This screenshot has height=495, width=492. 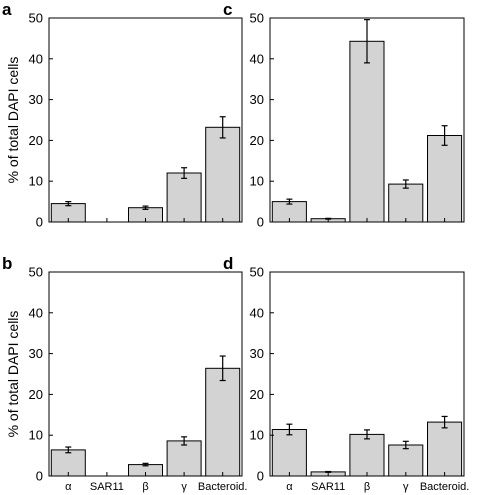 What do you see at coordinates (227, 9) in the screenshot?
I see `panel-letter: c` at bounding box center [227, 9].